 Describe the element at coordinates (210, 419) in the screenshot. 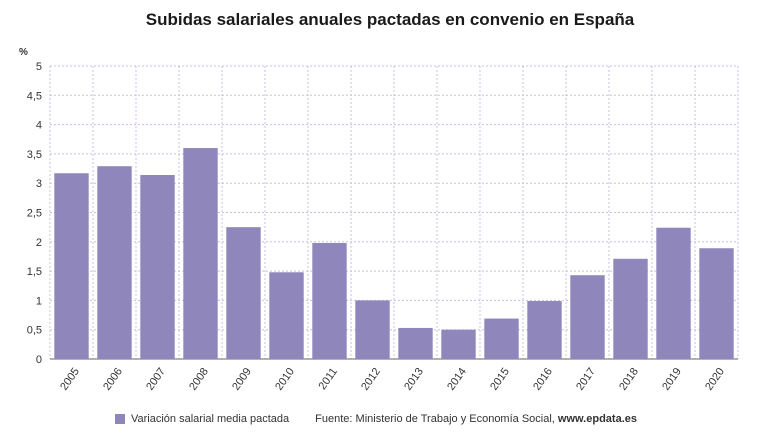

I see `legend-label: Variación salarial media pactada` at that location.